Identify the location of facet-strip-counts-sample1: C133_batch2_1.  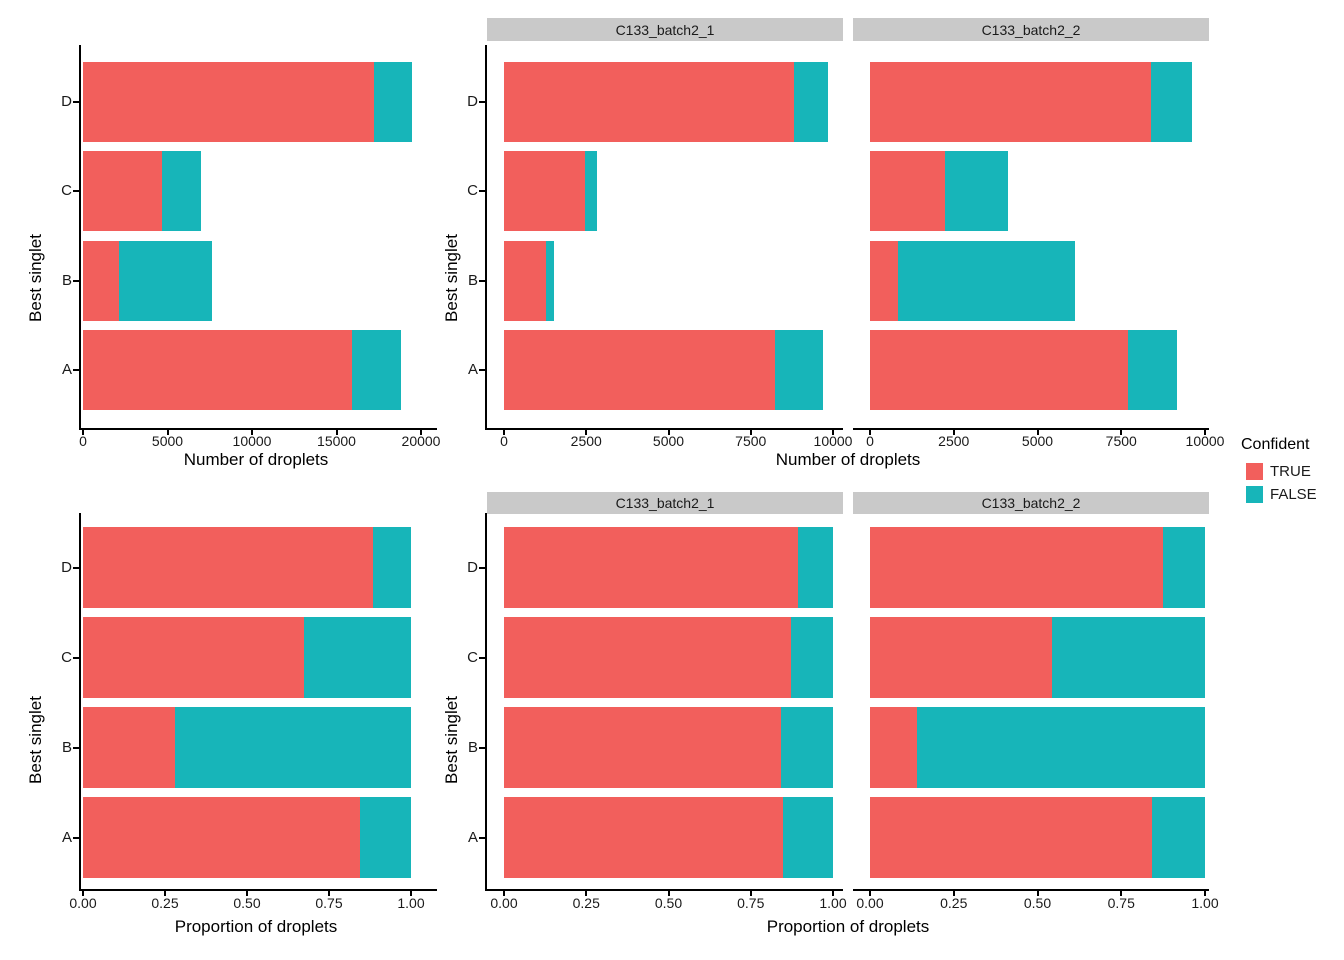
(665, 29).